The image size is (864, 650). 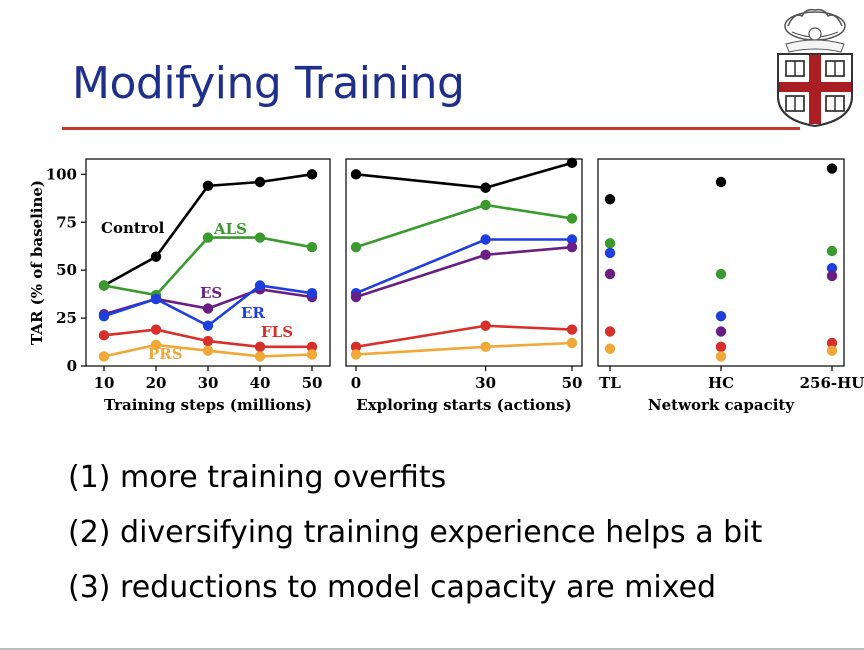 What do you see at coordinates (356, 383) in the screenshot?
I see `x-tick-label: 0` at bounding box center [356, 383].